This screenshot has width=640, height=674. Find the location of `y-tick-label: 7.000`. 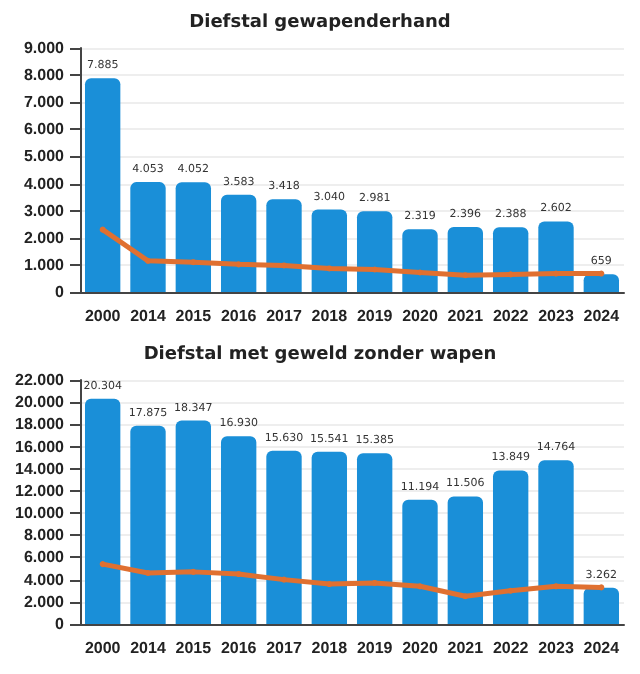

y-tick-label: 7.000 is located at coordinates (44, 102).